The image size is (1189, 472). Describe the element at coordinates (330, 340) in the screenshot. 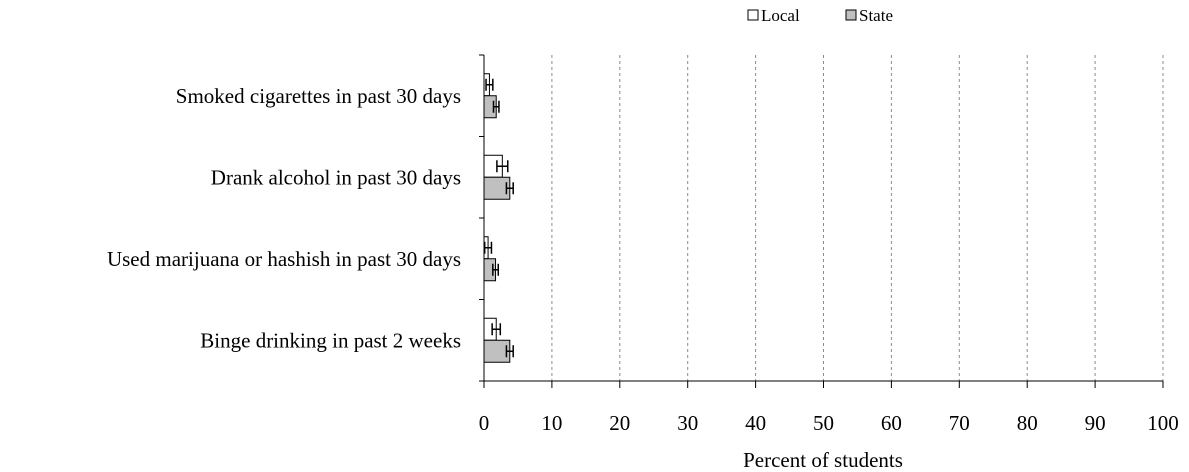

I see `category-label: Binge drinking in past 2 weeks` at that location.